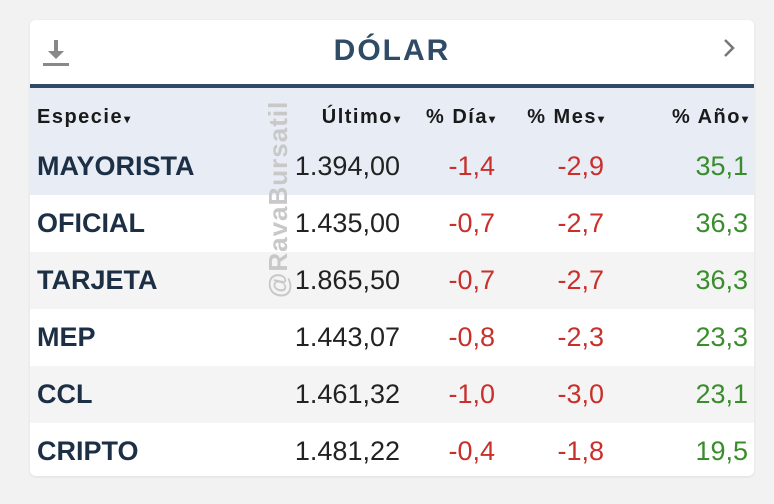 This screenshot has height=504, width=774. Describe the element at coordinates (116, 166) in the screenshot. I see `row-name: MAYORISTA` at that location.